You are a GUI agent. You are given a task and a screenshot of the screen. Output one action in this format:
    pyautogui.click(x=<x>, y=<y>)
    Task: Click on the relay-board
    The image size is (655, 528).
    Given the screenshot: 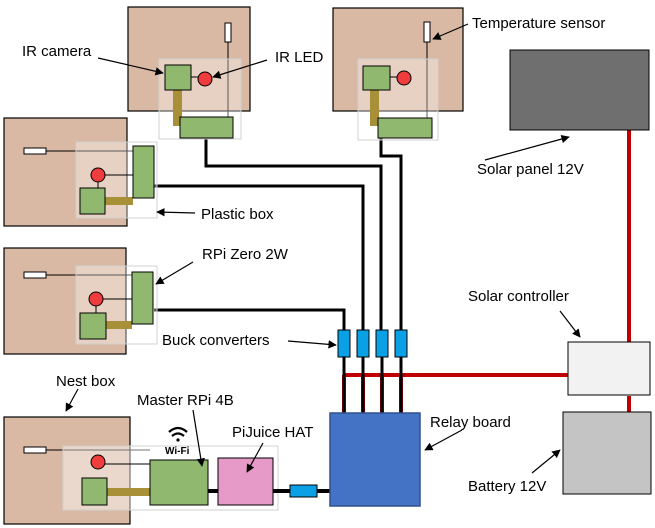 What is the action you would take?
    pyautogui.click(x=375, y=459)
    